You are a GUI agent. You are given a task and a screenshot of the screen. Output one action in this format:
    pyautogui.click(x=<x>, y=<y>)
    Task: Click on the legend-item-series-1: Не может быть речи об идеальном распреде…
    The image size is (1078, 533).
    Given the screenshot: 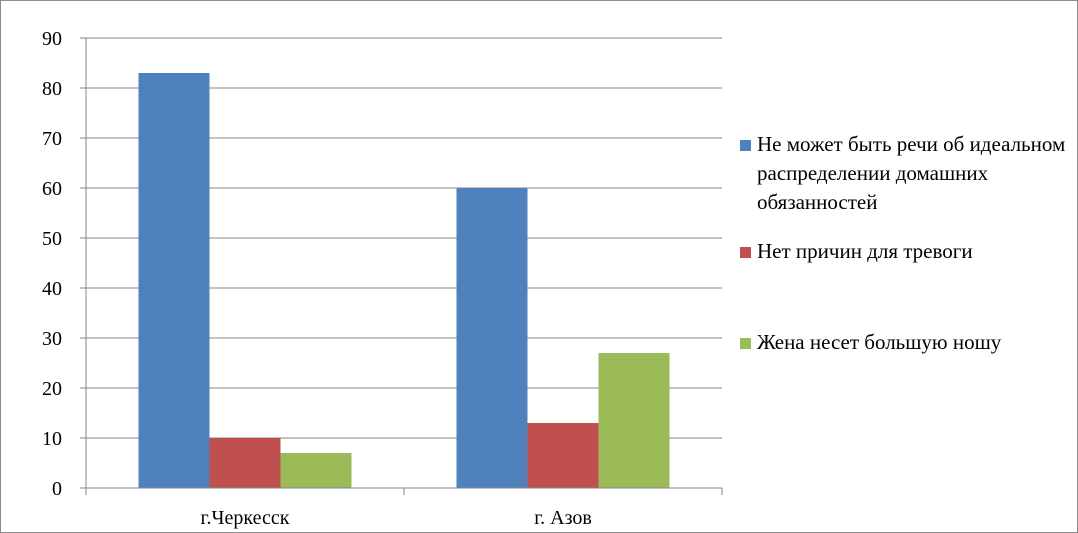 What is the action you would take?
    pyautogui.click(x=905, y=174)
    